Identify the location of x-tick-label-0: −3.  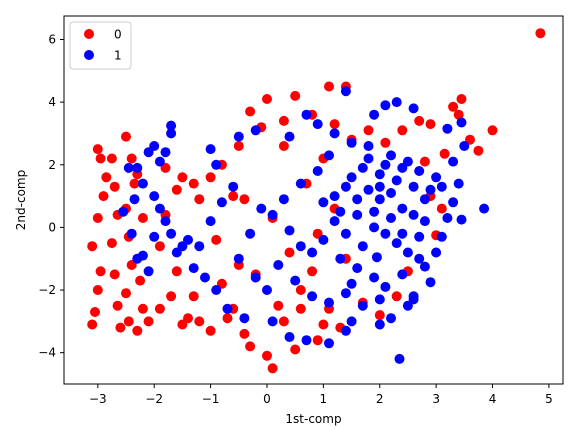
(98, 399).